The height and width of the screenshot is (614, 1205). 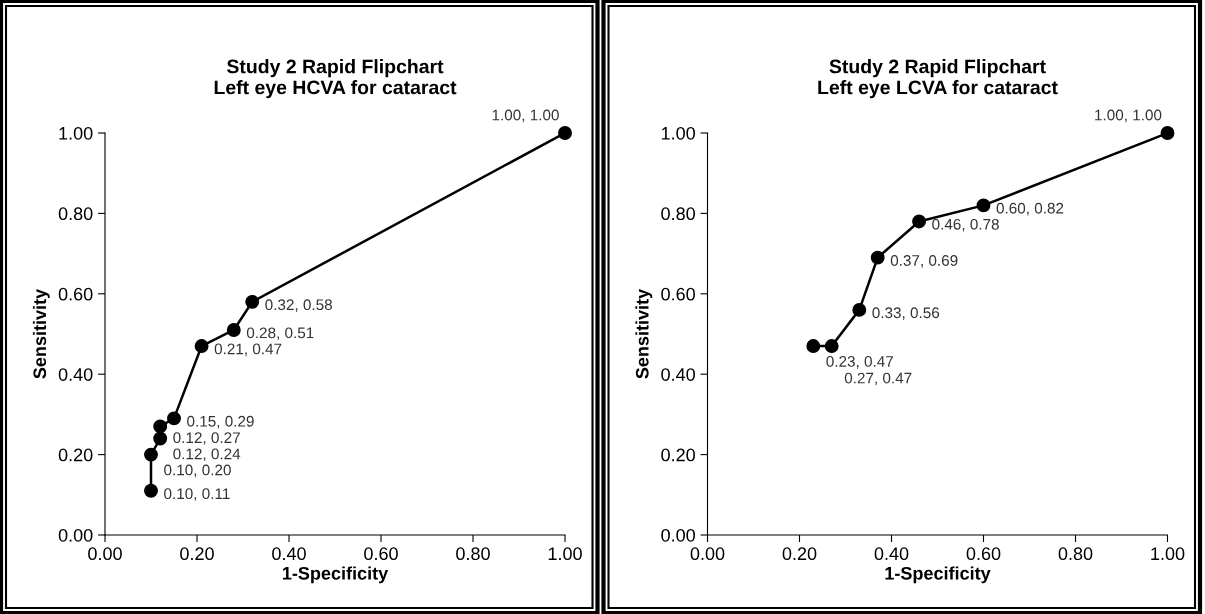 What do you see at coordinates (206, 438) in the screenshot?
I see `data-label: 0.12, 0.27` at bounding box center [206, 438].